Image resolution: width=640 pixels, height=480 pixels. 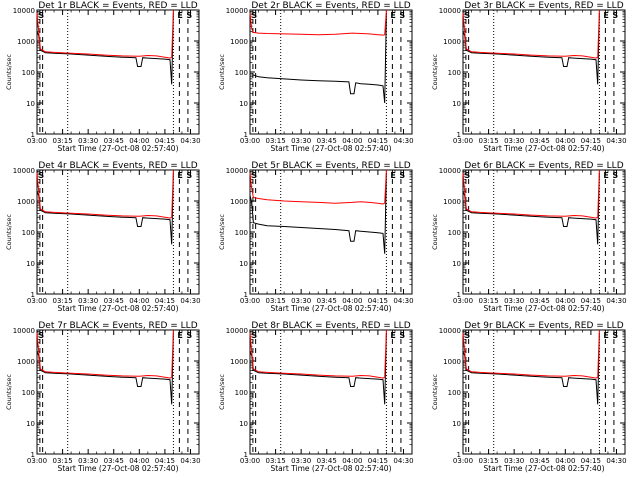 What do you see at coordinates (330, 326) in the screenshot?
I see `panel-title: Det 8r BLACK = Events, RED = LLD` at bounding box center [330, 326].